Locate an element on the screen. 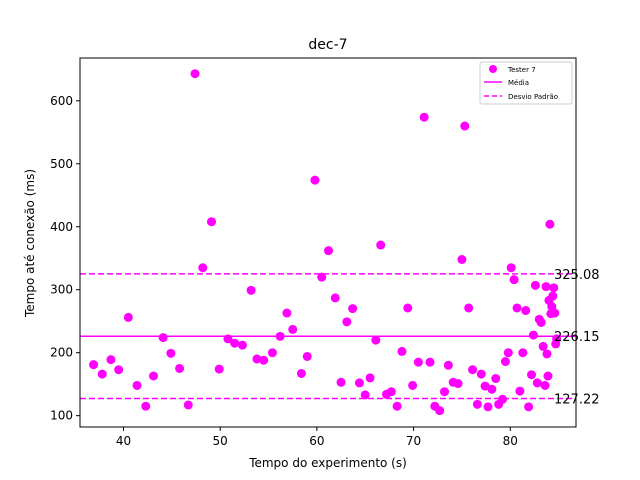 Image resolution: width=640 pixels, height=480 pixels. legend-label-media: Média is located at coordinates (518, 83).